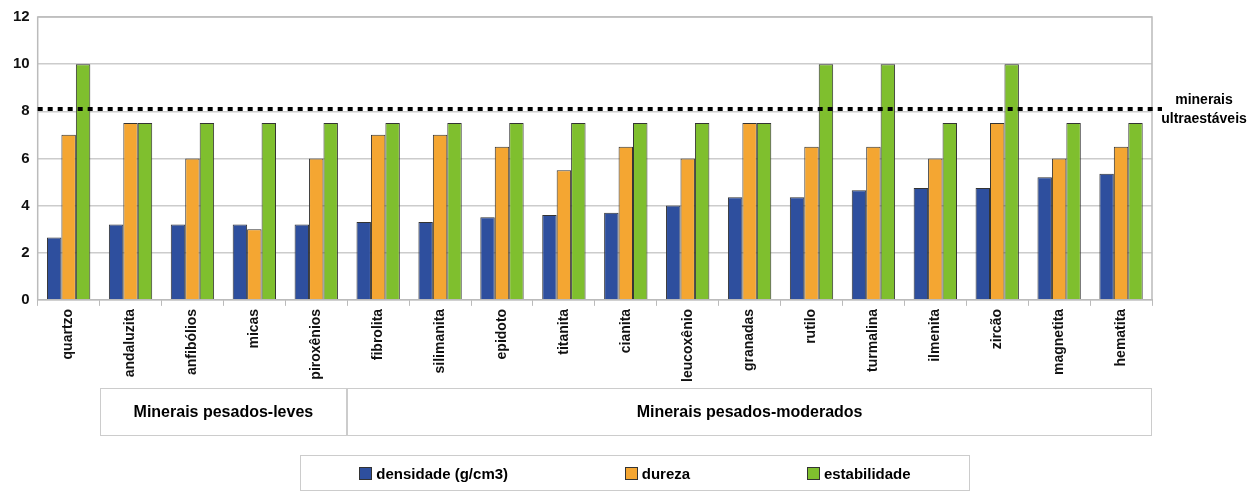  I want to click on ref-line-label: minerais ultraestáveis, so click(1204, 108).